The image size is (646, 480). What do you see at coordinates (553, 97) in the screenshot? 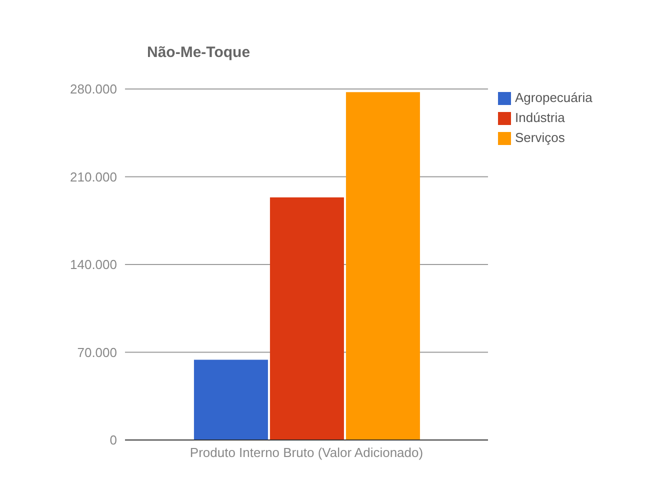
I see `legend-label: Agropecuária` at bounding box center [553, 97].